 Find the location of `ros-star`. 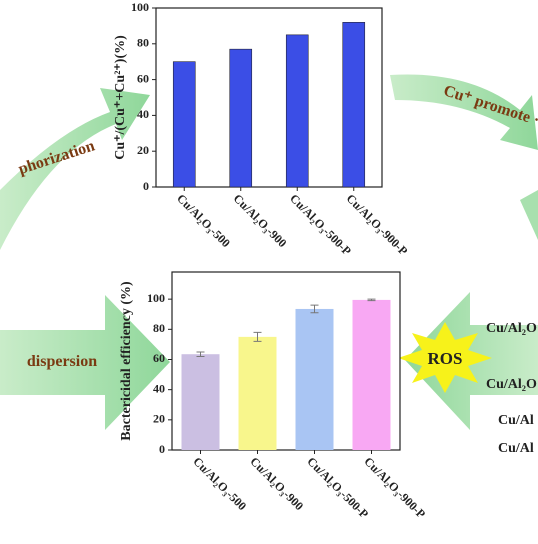

ros-star is located at coordinates (445, 357).